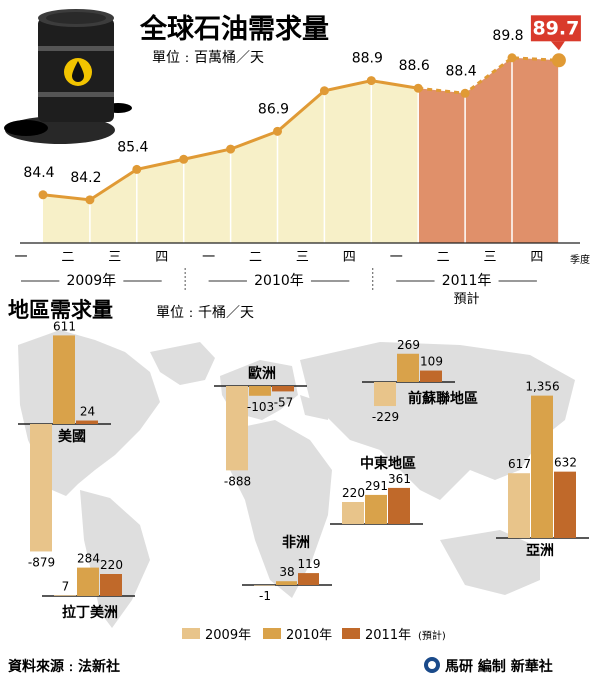 Image resolution: width=600 pixels, height=684 pixels. Describe the element at coordinates (432, 665) in the screenshot. I see `xinhua-logo-icon` at that location.